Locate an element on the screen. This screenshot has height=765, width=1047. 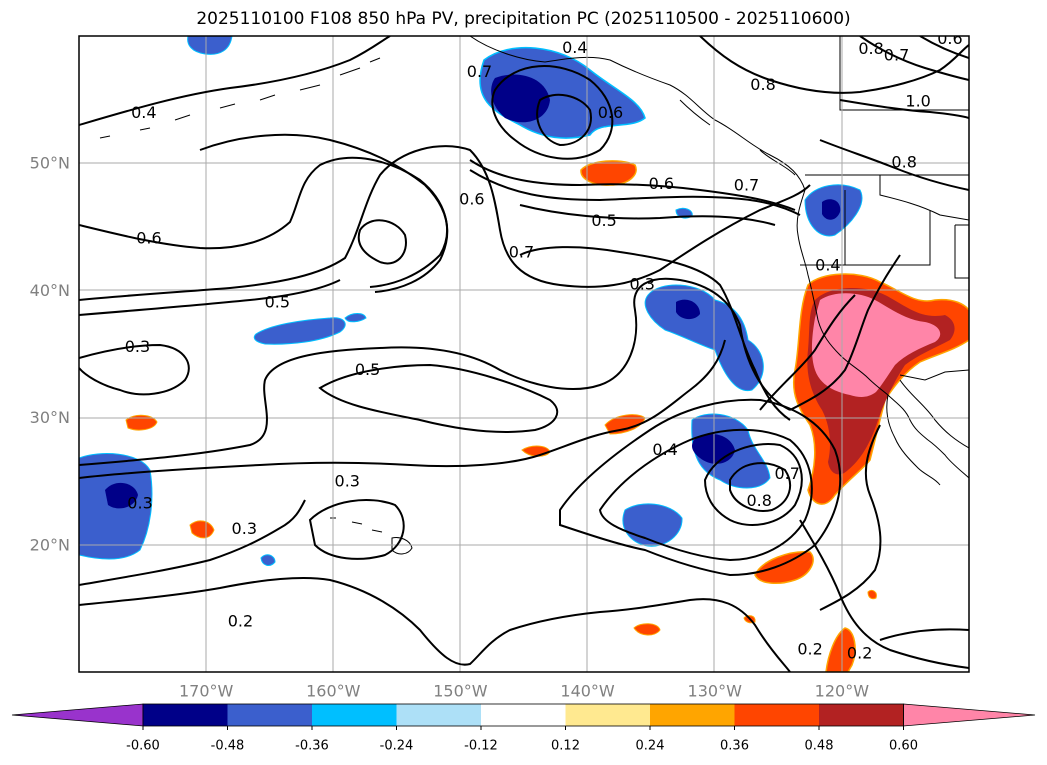
colorbar-extend-low is located at coordinates (77, 715).